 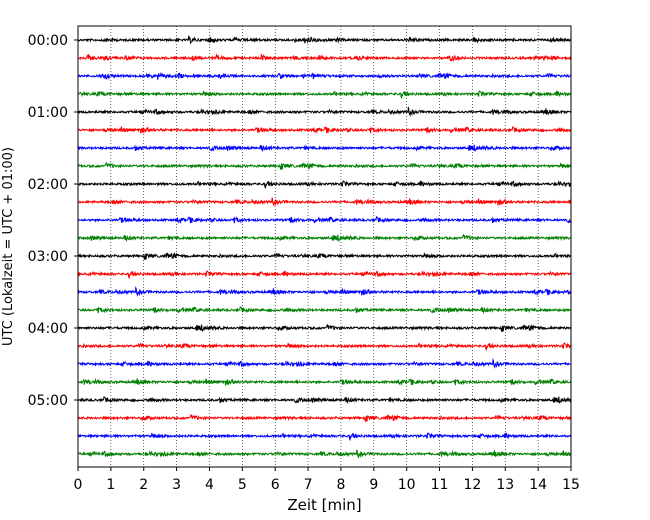 What do you see at coordinates (324, 437) in the screenshot?
I see `trace-05:30` at bounding box center [324, 437].